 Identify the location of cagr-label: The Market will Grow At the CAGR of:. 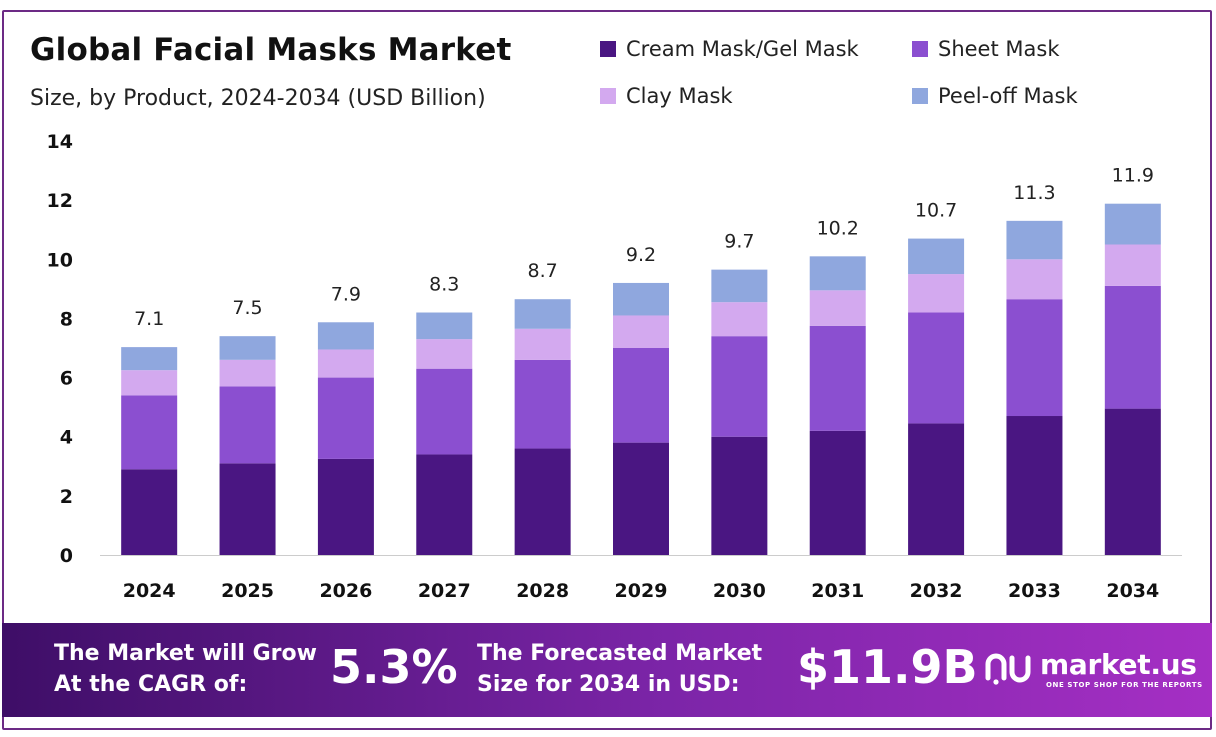
(185, 669).